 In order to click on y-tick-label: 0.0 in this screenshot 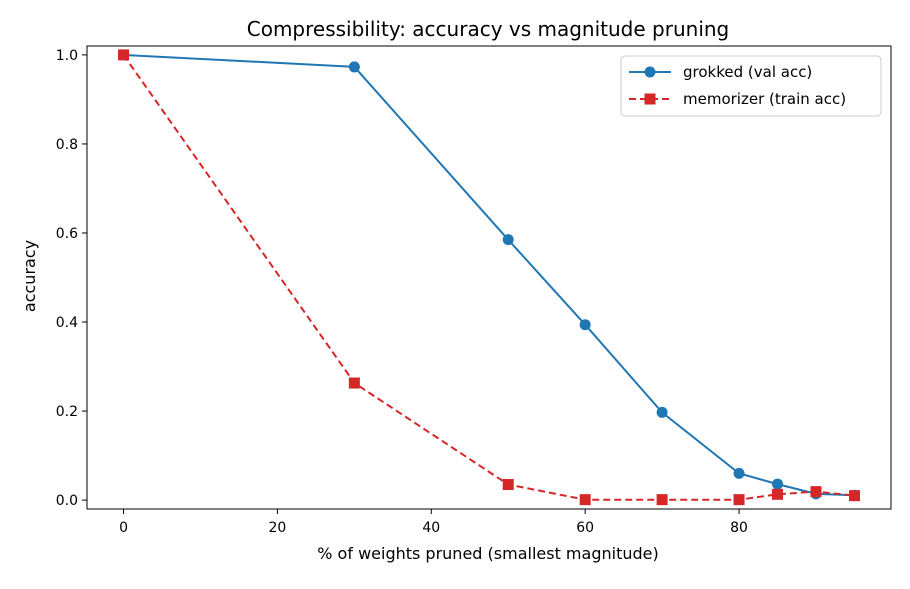, I will do `click(67, 501)`.